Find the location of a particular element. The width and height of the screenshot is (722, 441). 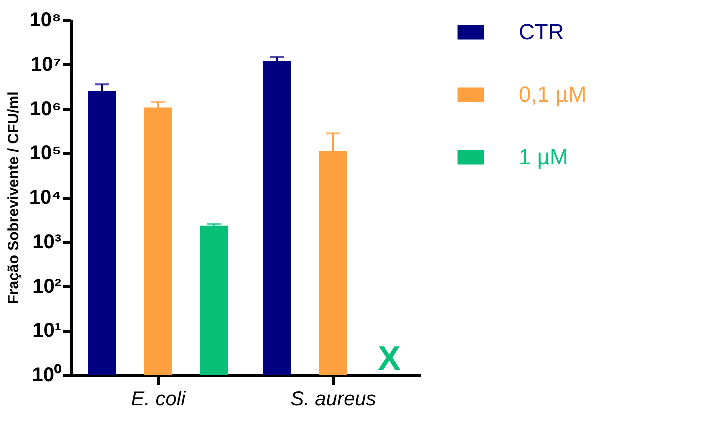

y-tick-label: 10⁴ is located at coordinates (45, 198).